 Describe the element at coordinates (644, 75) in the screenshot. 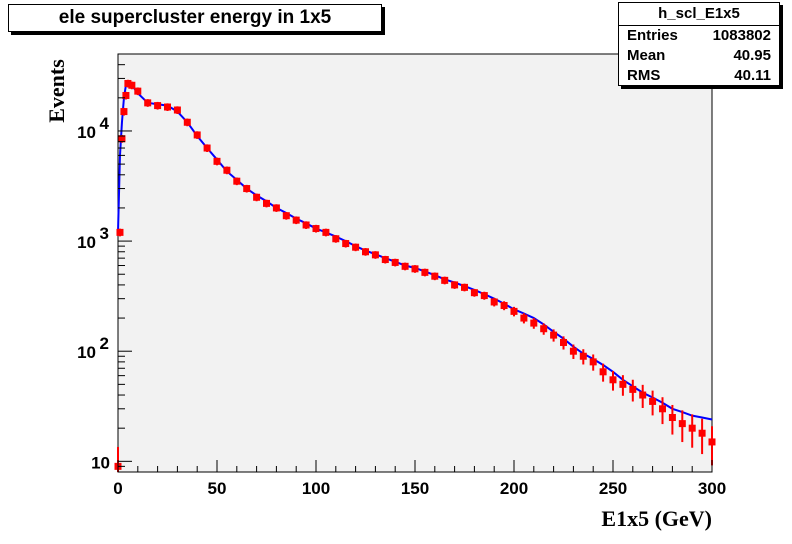

I see `stats-label: RMS` at that location.